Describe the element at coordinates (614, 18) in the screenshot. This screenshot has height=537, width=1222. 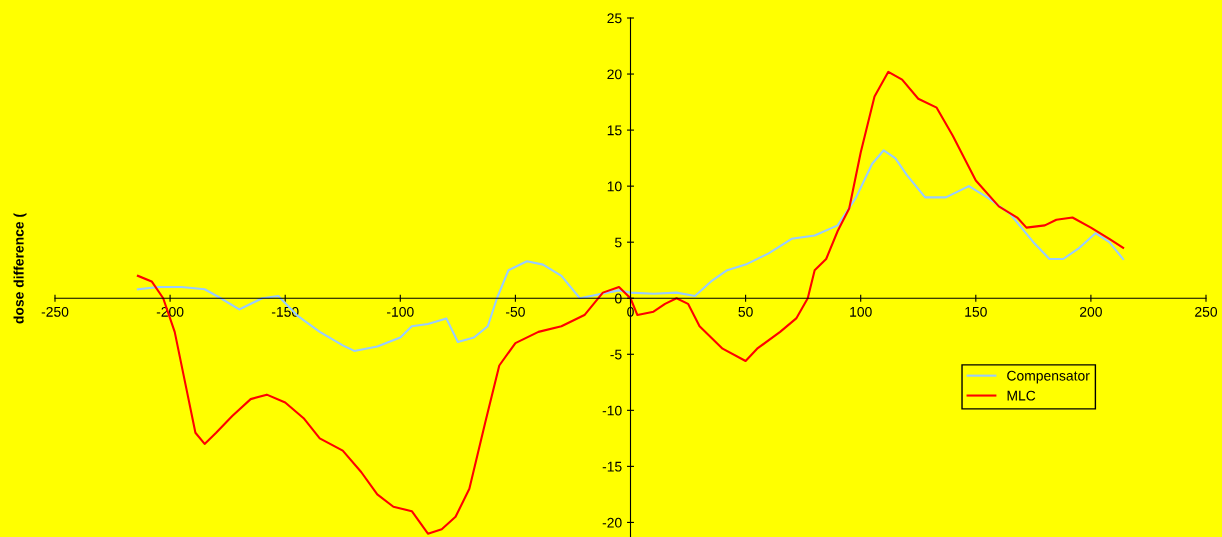
I see `y-tick-label: 25` at that location.